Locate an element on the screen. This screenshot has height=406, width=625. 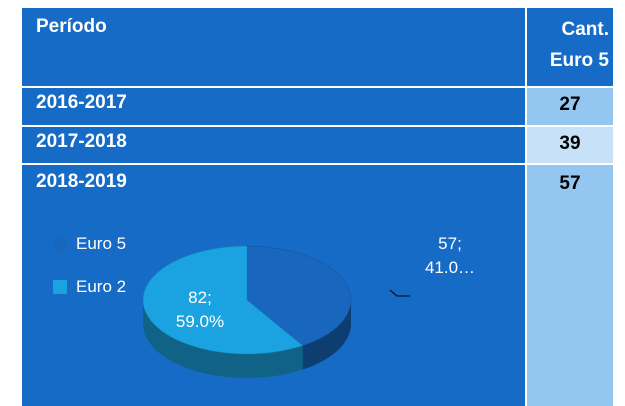
legend-label: Euro 5 is located at coordinates (101, 243).